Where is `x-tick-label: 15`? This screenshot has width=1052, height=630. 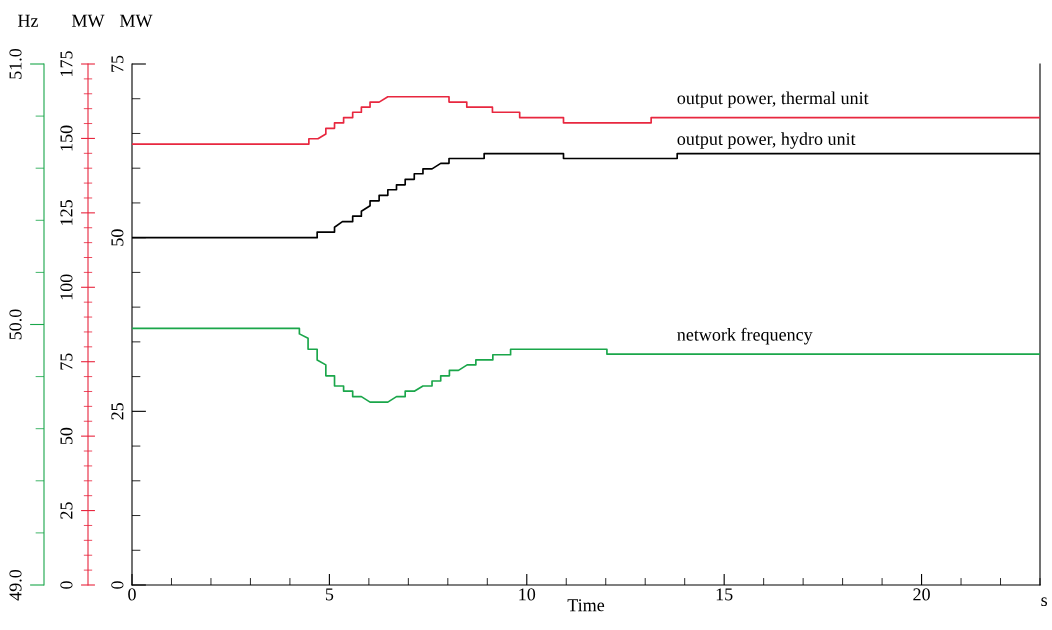
x-tick-label: 15 is located at coordinates (724, 594).